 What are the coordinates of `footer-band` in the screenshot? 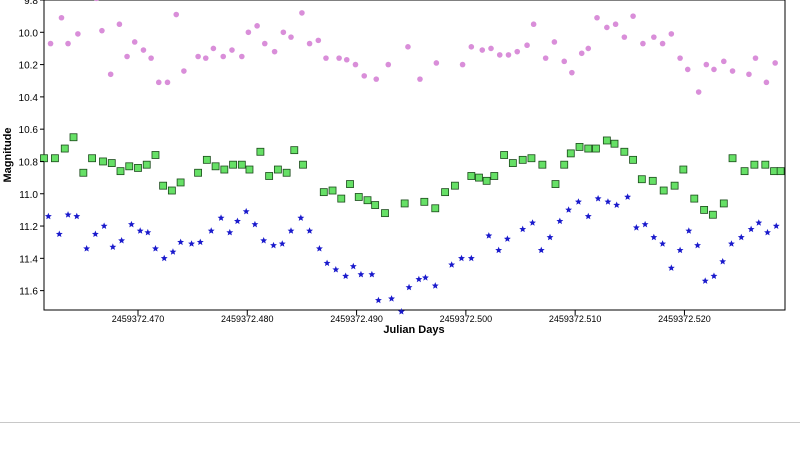 It's located at (400, 436).